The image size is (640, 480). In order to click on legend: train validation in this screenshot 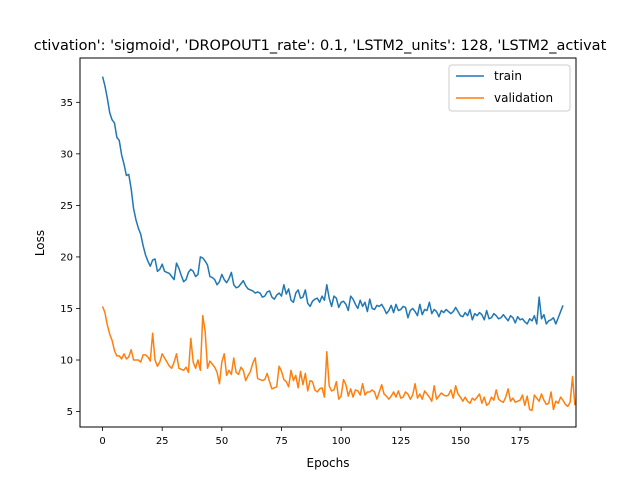, I will do `click(509, 88)`.